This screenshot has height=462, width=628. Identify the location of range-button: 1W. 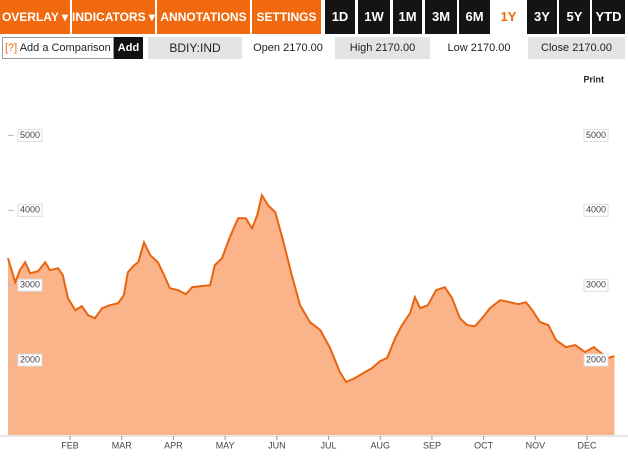
(374, 17).